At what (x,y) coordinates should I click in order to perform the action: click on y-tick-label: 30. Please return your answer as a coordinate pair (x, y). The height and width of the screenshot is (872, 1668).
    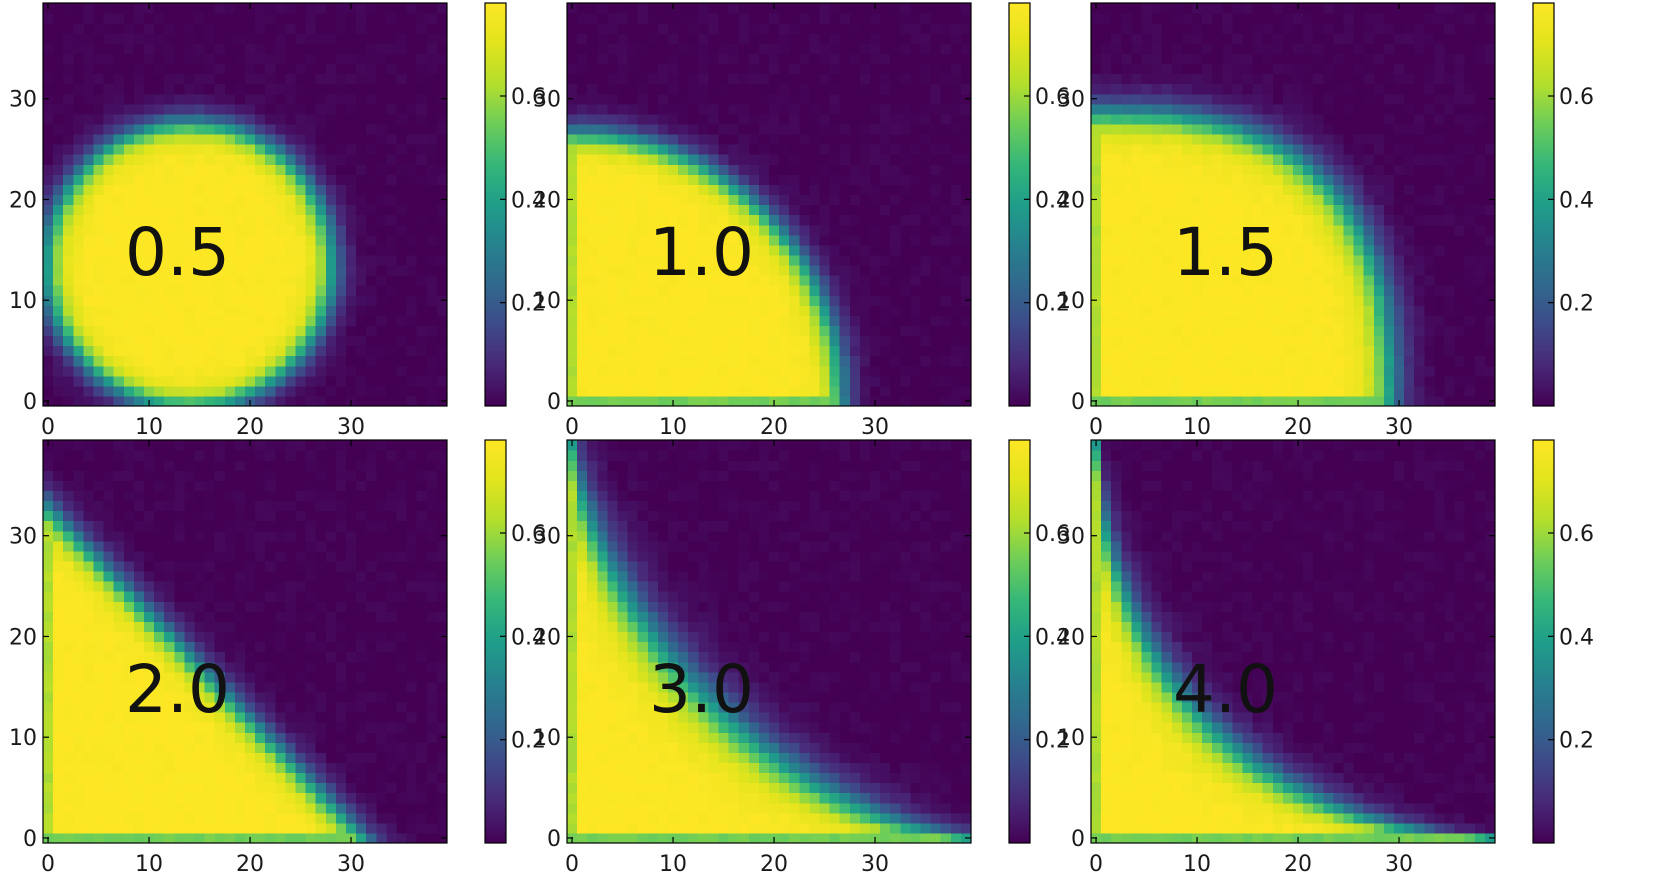
    Looking at the image, I should click on (547, 100).